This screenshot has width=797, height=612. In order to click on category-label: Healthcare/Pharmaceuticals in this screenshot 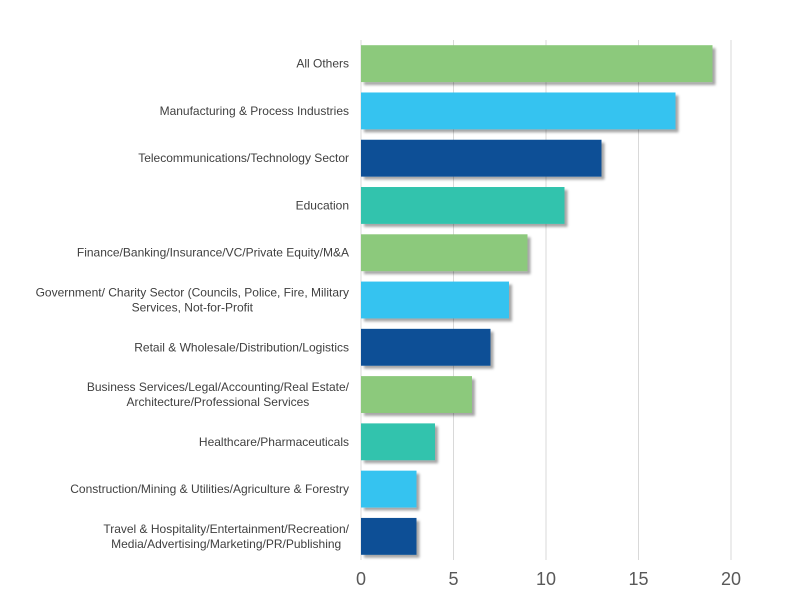, I will do `click(274, 442)`.